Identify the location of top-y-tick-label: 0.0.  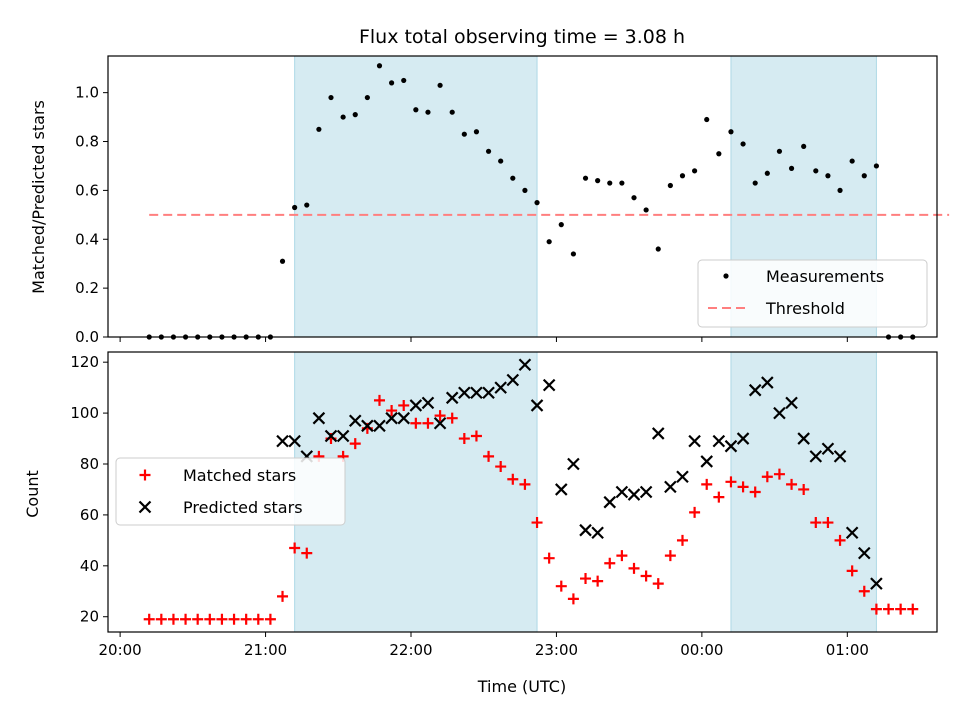
(87, 337).